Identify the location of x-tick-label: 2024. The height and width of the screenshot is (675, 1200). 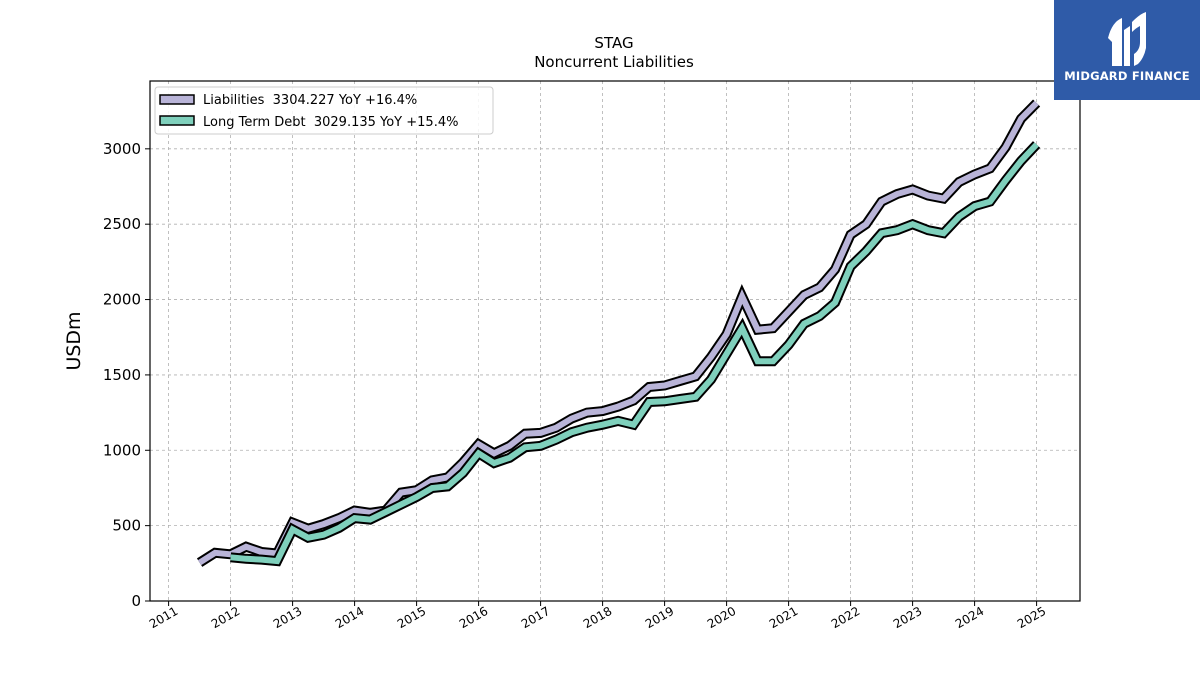
(969, 617).